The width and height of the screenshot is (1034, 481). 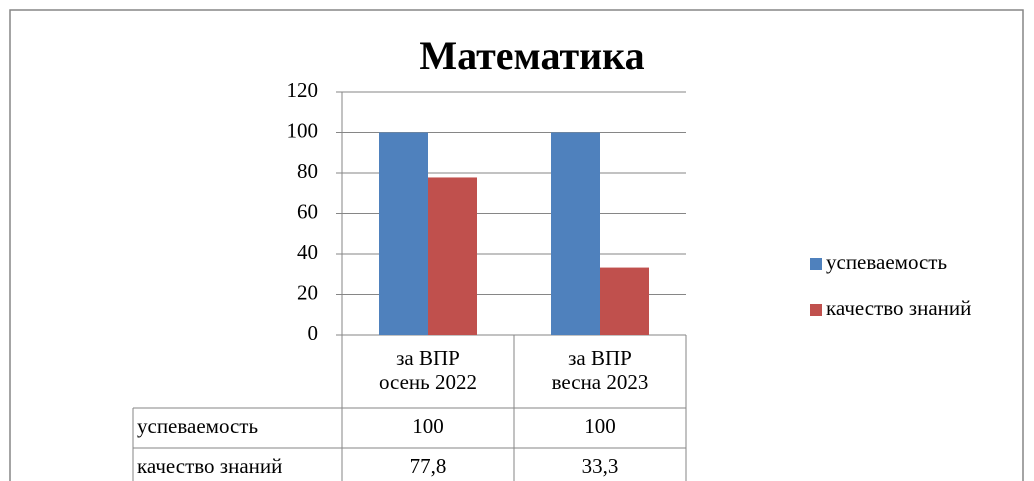 What do you see at coordinates (313, 333) in the screenshot?
I see `y-tick-label: 0` at bounding box center [313, 333].